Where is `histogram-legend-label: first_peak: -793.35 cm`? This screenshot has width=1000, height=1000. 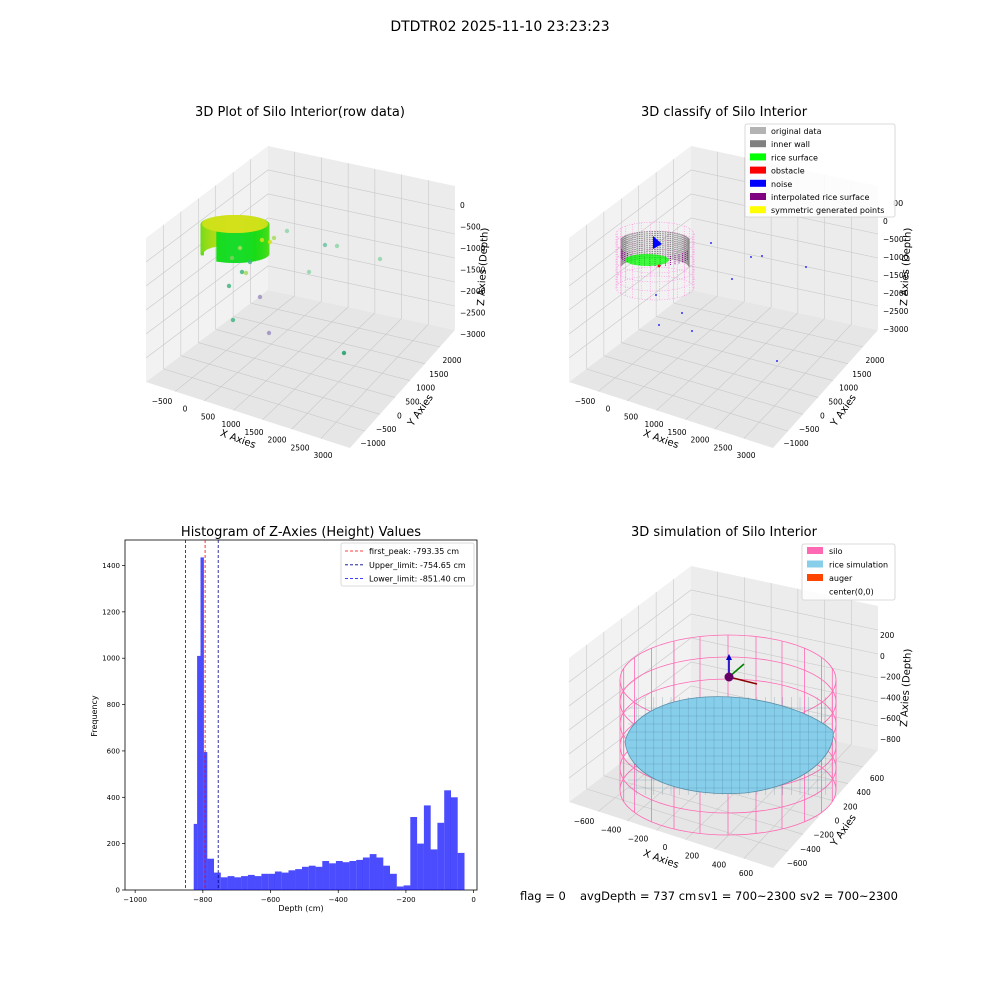 histogram-legend-label: first_peak: -793.35 cm is located at coordinates (414, 551).